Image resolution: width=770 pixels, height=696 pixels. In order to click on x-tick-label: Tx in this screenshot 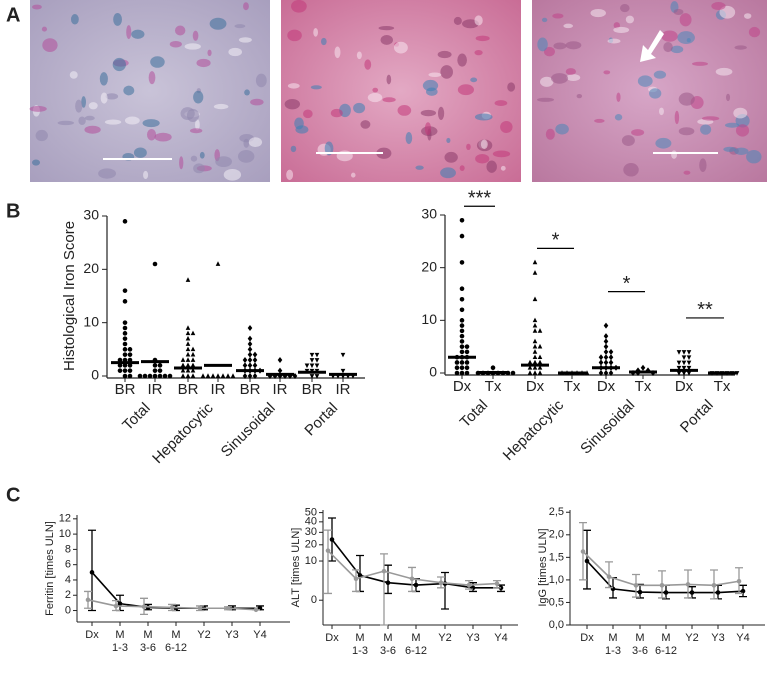, I will do `click(572, 386)`.